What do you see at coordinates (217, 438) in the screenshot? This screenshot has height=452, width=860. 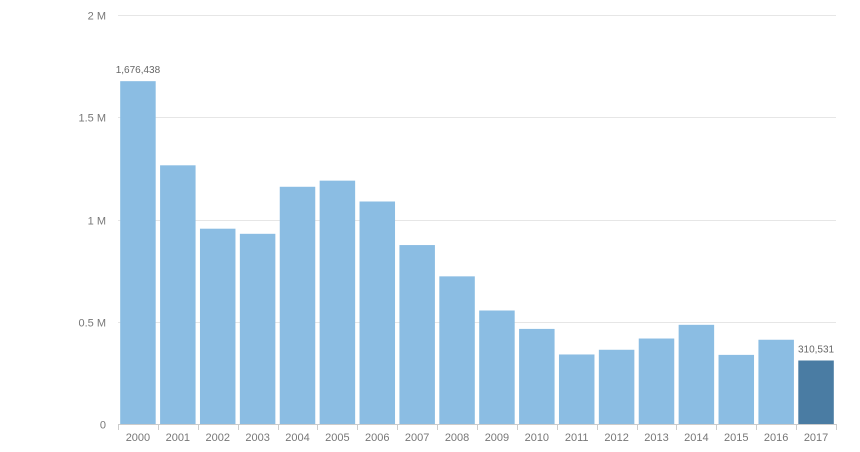 I see `x-tick-label: 2002` at bounding box center [217, 438].